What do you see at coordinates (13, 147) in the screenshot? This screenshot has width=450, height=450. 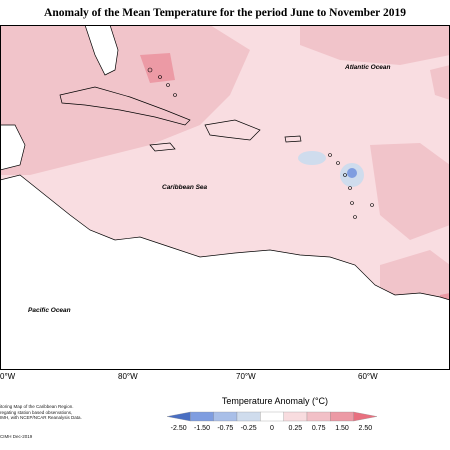 I see `land-yucatan` at bounding box center [13, 147].